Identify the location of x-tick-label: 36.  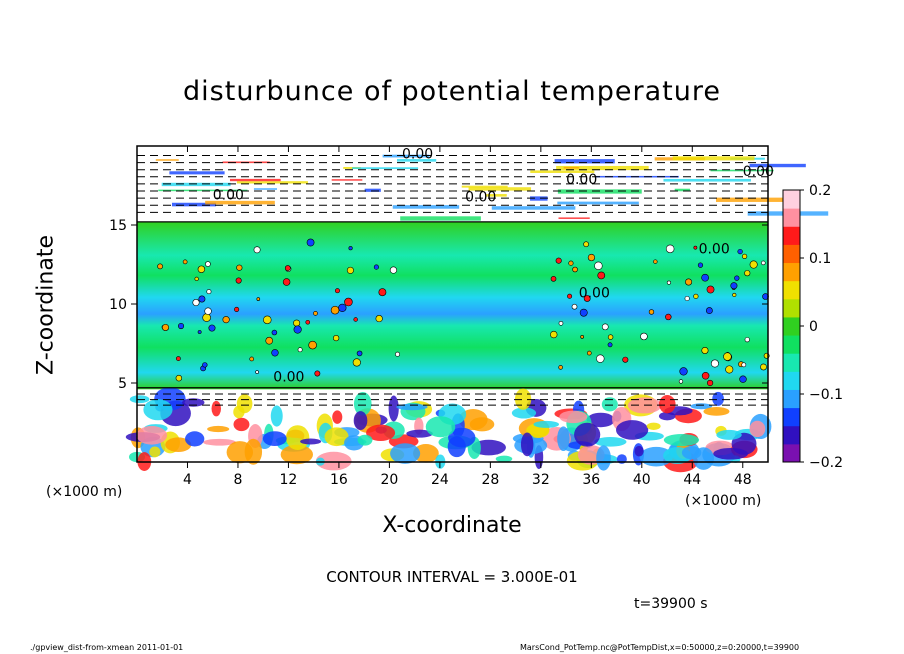
(591, 480).